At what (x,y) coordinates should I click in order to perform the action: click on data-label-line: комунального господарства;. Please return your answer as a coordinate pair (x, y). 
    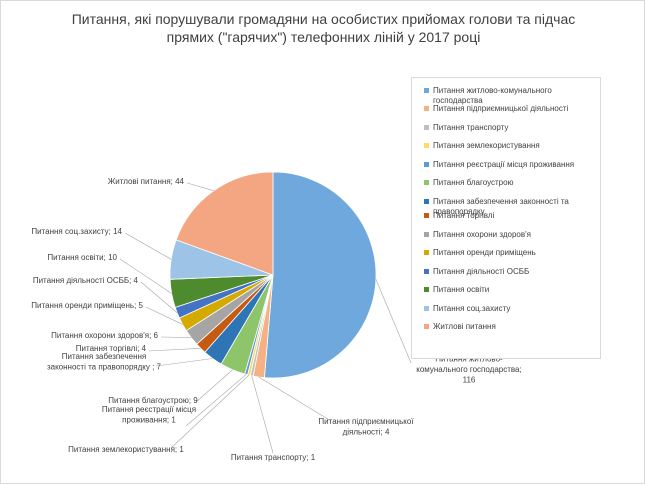
    Looking at the image, I should click on (468, 369).